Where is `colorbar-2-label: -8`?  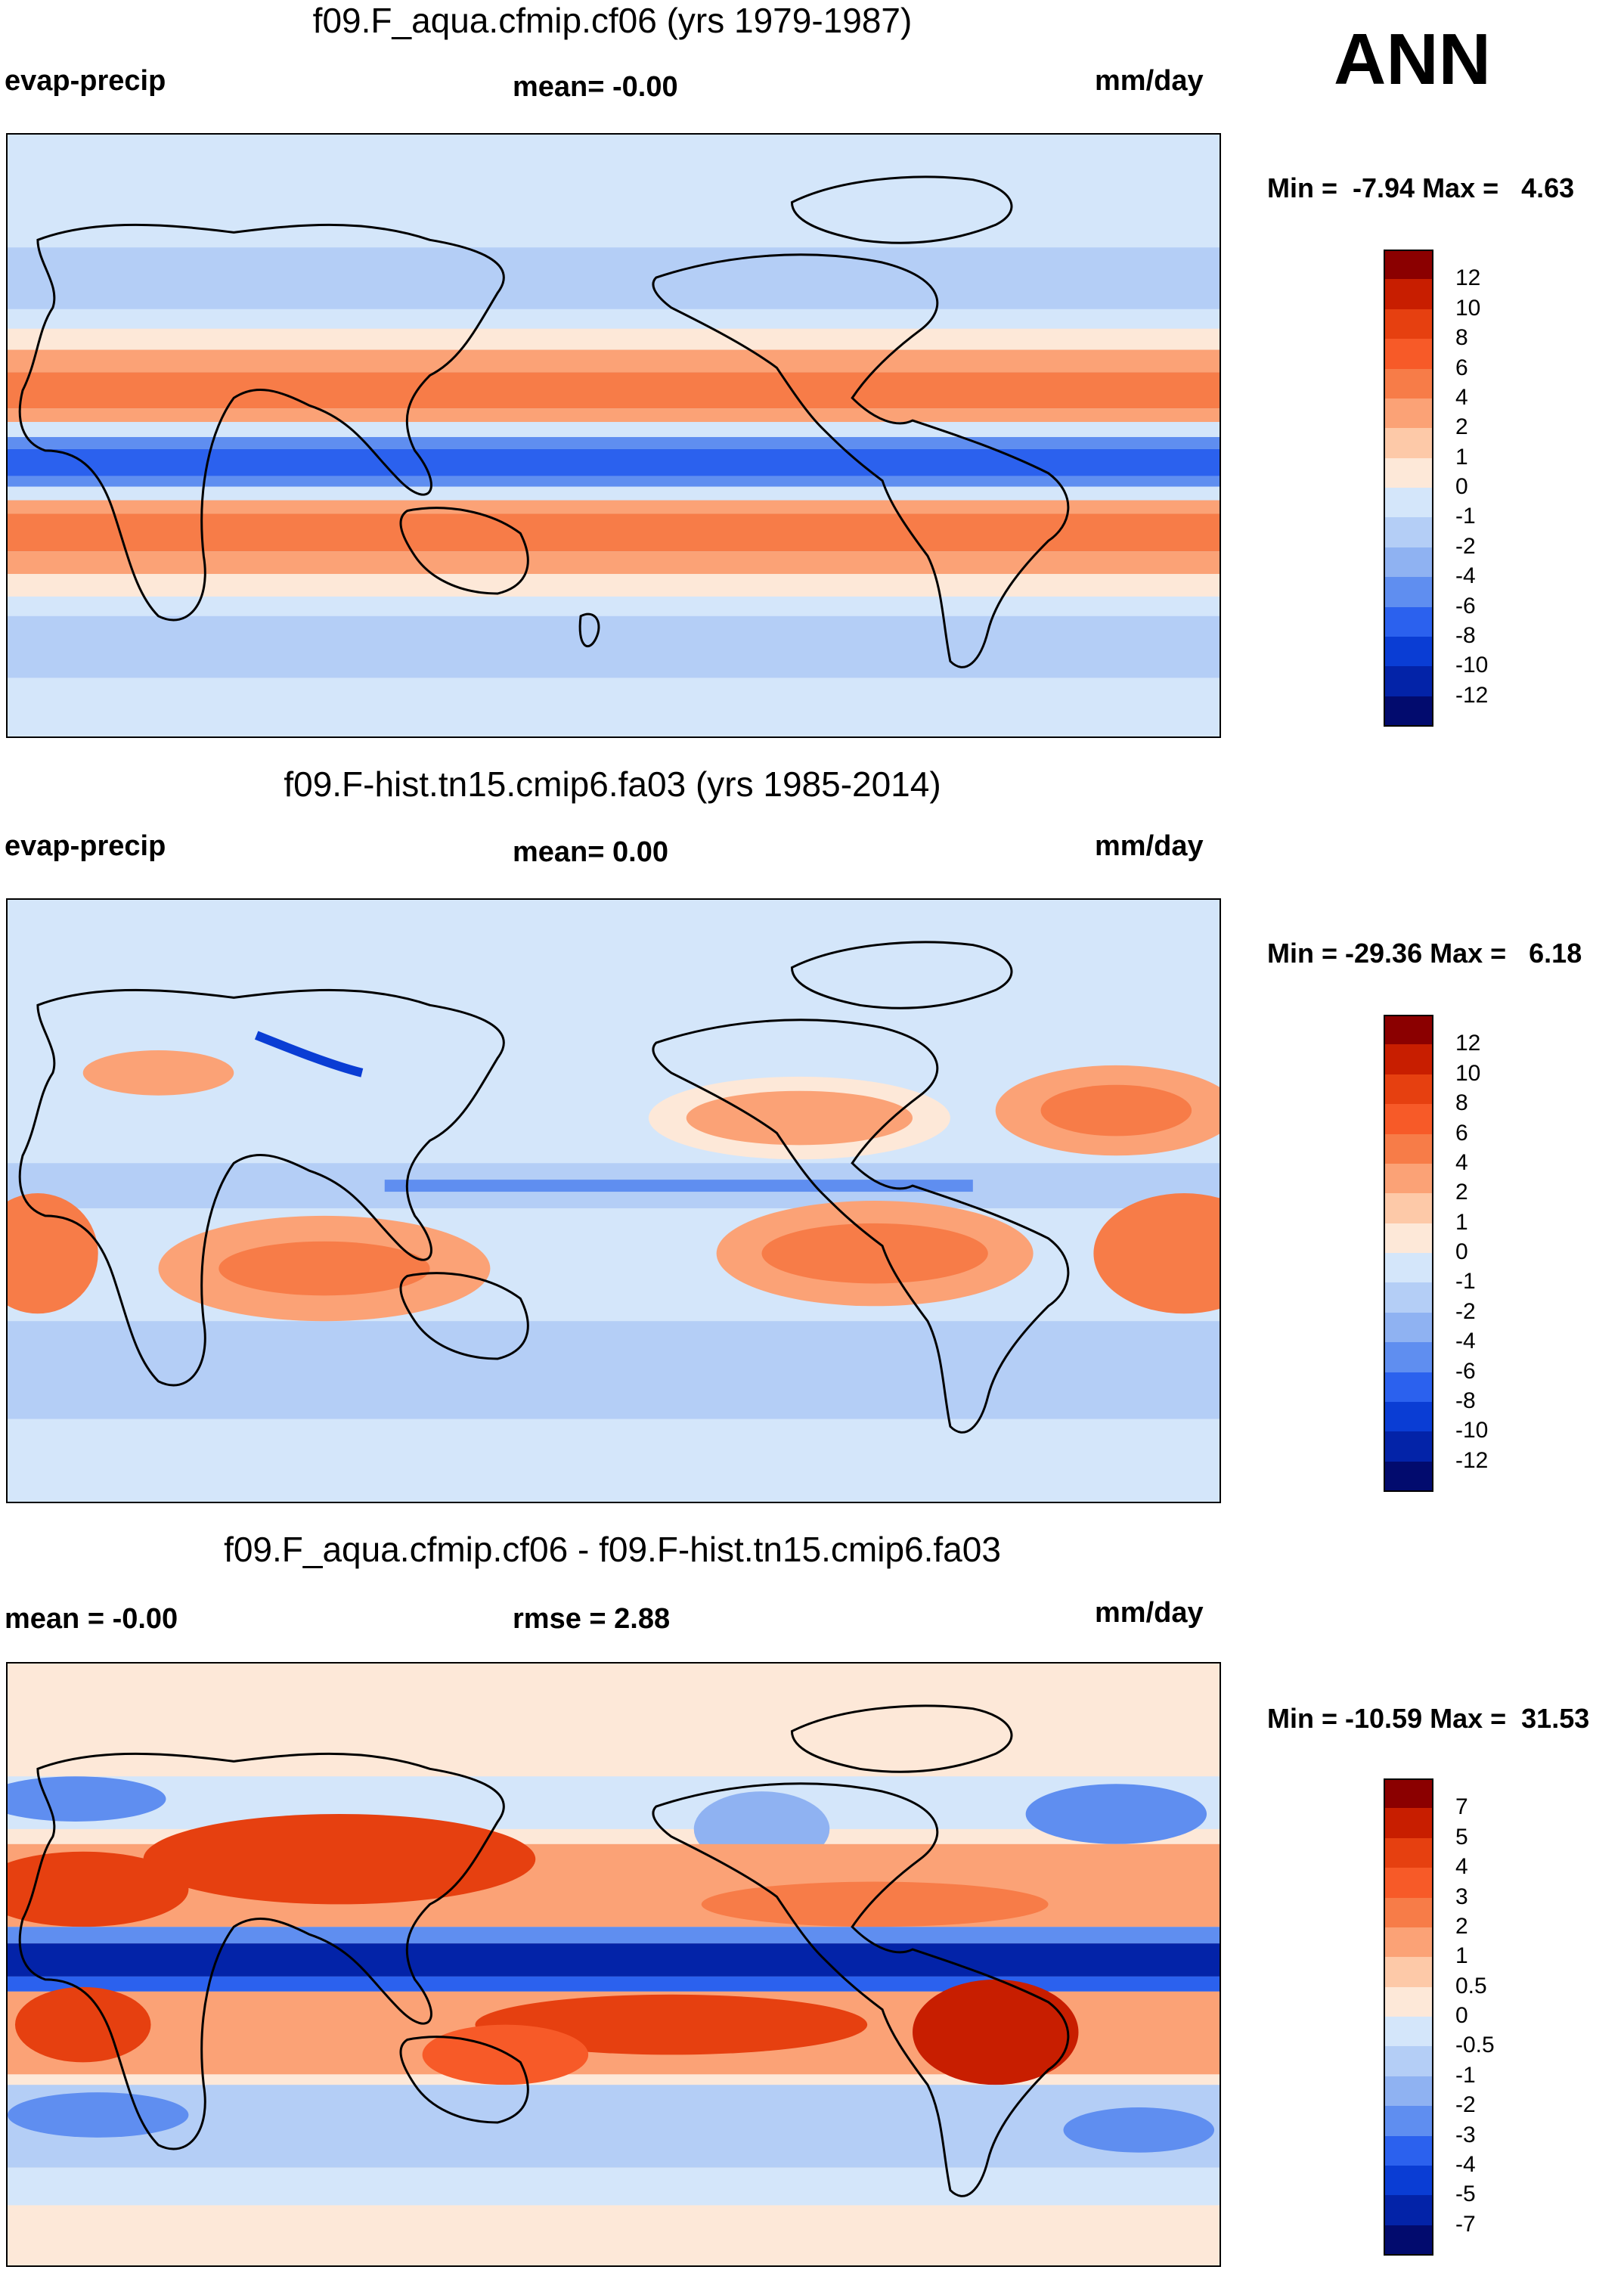
colorbar-2-label: -8 is located at coordinates (1465, 1400).